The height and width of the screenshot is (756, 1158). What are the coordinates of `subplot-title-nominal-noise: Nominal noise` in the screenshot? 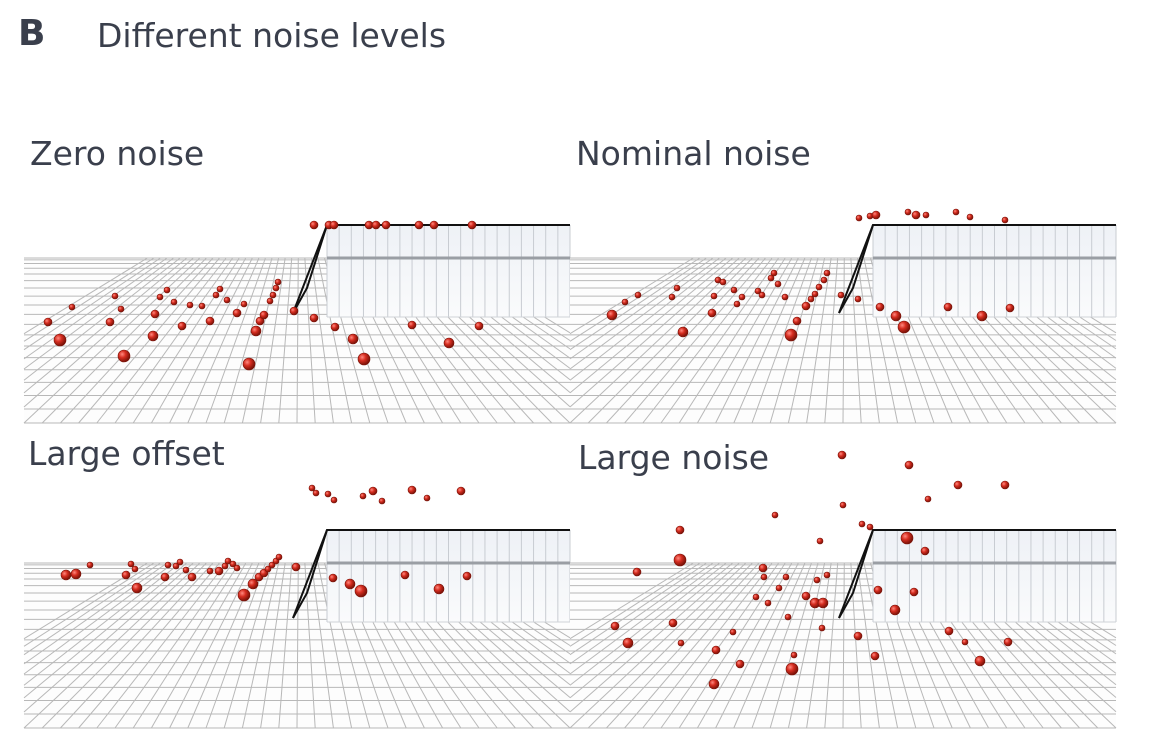 It's located at (693, 153).